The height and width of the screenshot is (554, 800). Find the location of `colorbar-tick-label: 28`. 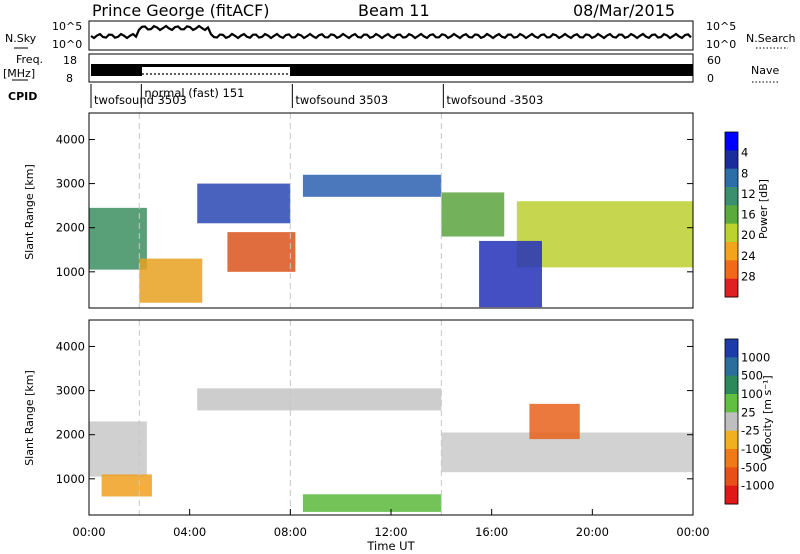

colorbar-tick-label: 28 is located at coordinates (748, 276).